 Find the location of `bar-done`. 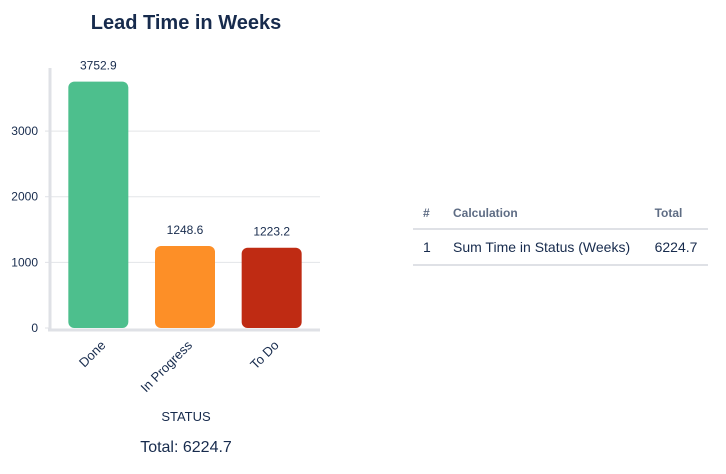

bar-done is located at coordinates (98, 204).